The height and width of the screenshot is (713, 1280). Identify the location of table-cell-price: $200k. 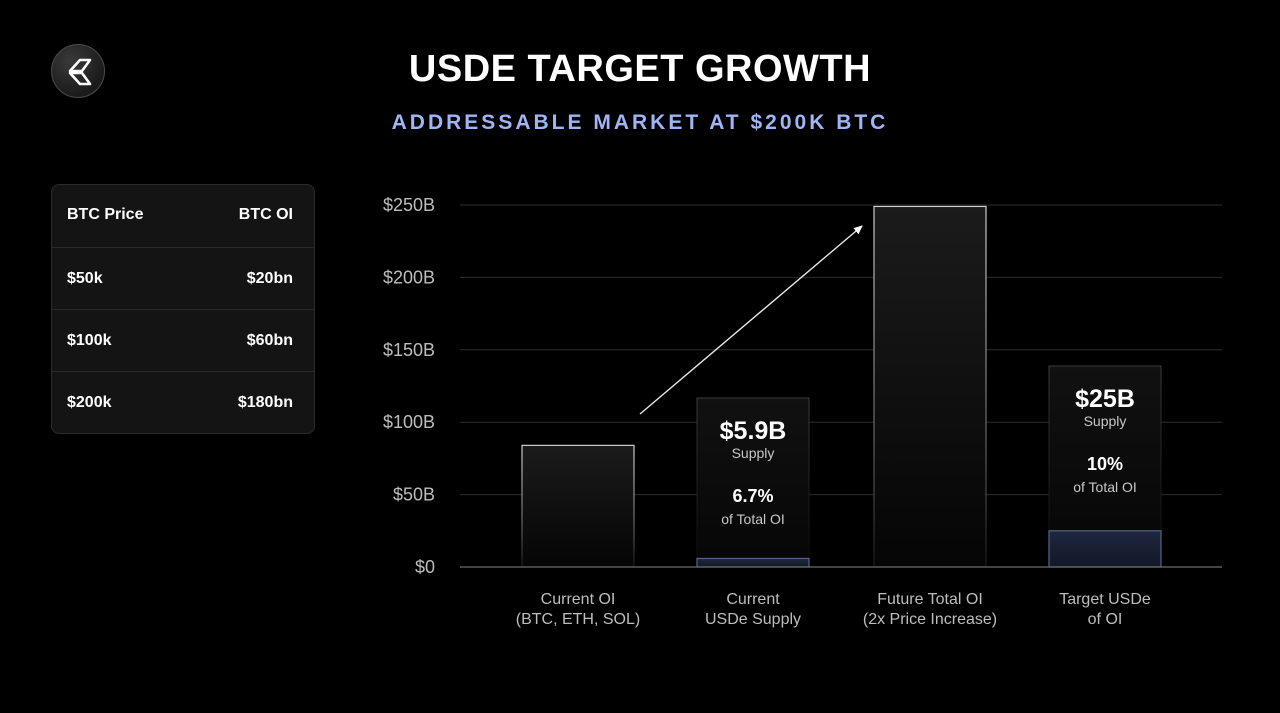
(89, 402).